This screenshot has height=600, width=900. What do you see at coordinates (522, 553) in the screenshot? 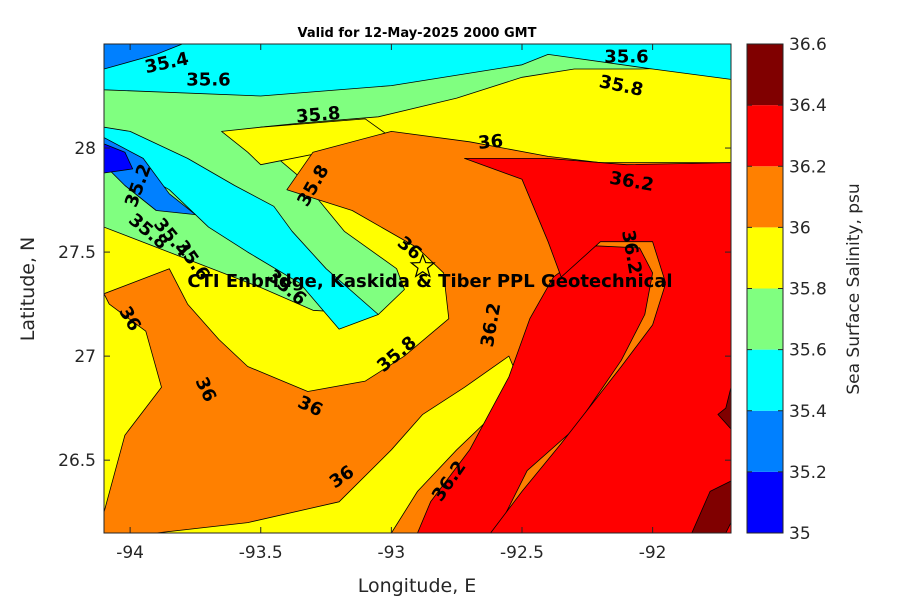
I see `x-tick-label: -92.5` at bounding box center [522, 553].